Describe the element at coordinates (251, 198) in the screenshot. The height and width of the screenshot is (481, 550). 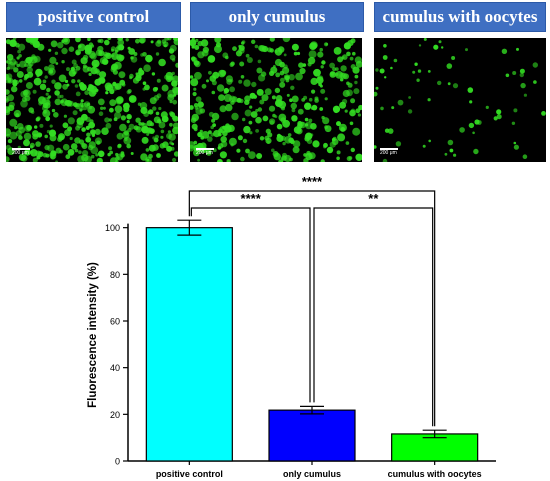
I see `significance-label: ****` at that location.